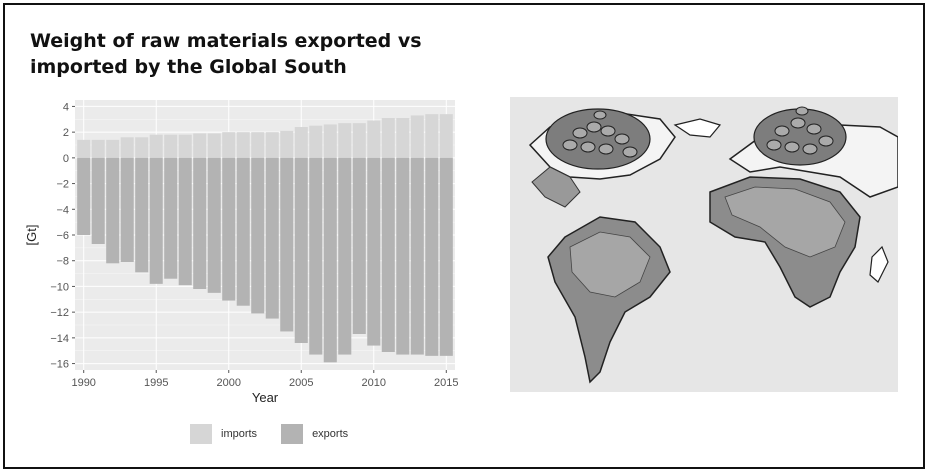 This screenshot has width=930, height=472. I want to click on greenland-left-shape, so click(697, 128).